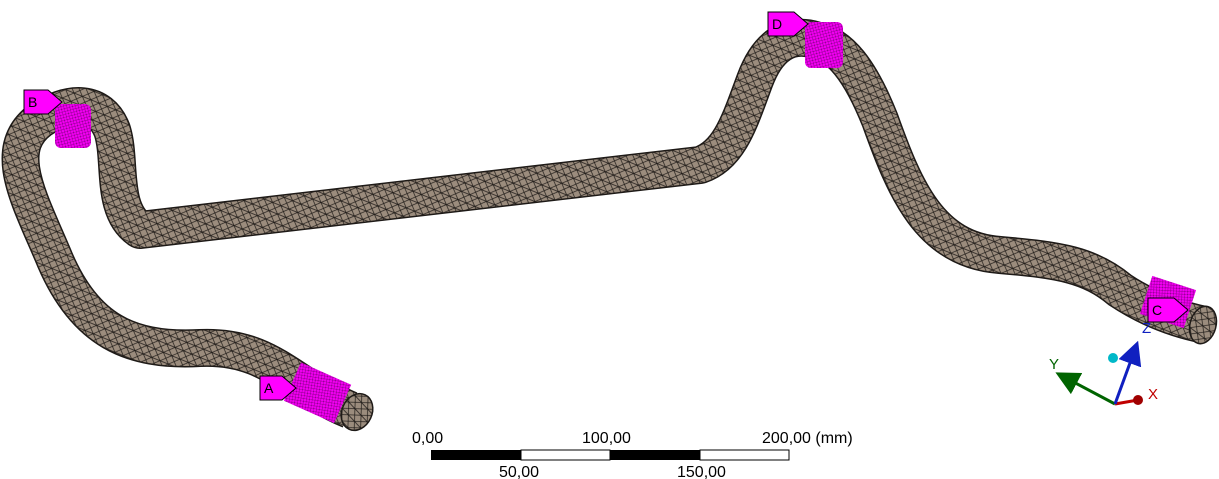 The image size is (1219, 479). Describe the element at coordinates (701, 471) in the screenshot. I see `scale-label-150: 150,00` at that location.